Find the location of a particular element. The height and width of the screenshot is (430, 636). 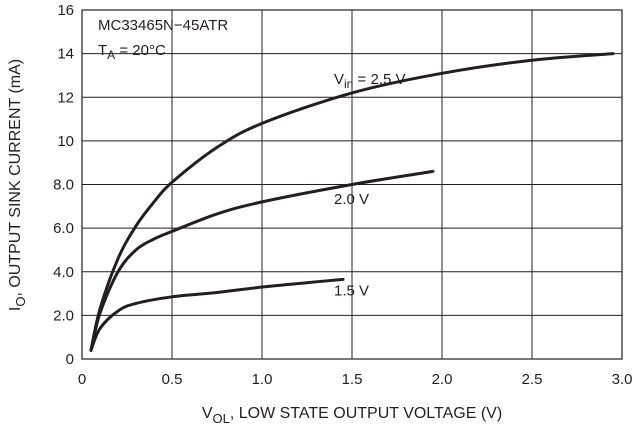

x-tick-label: 2.0 is located at coordinates (442, 379).